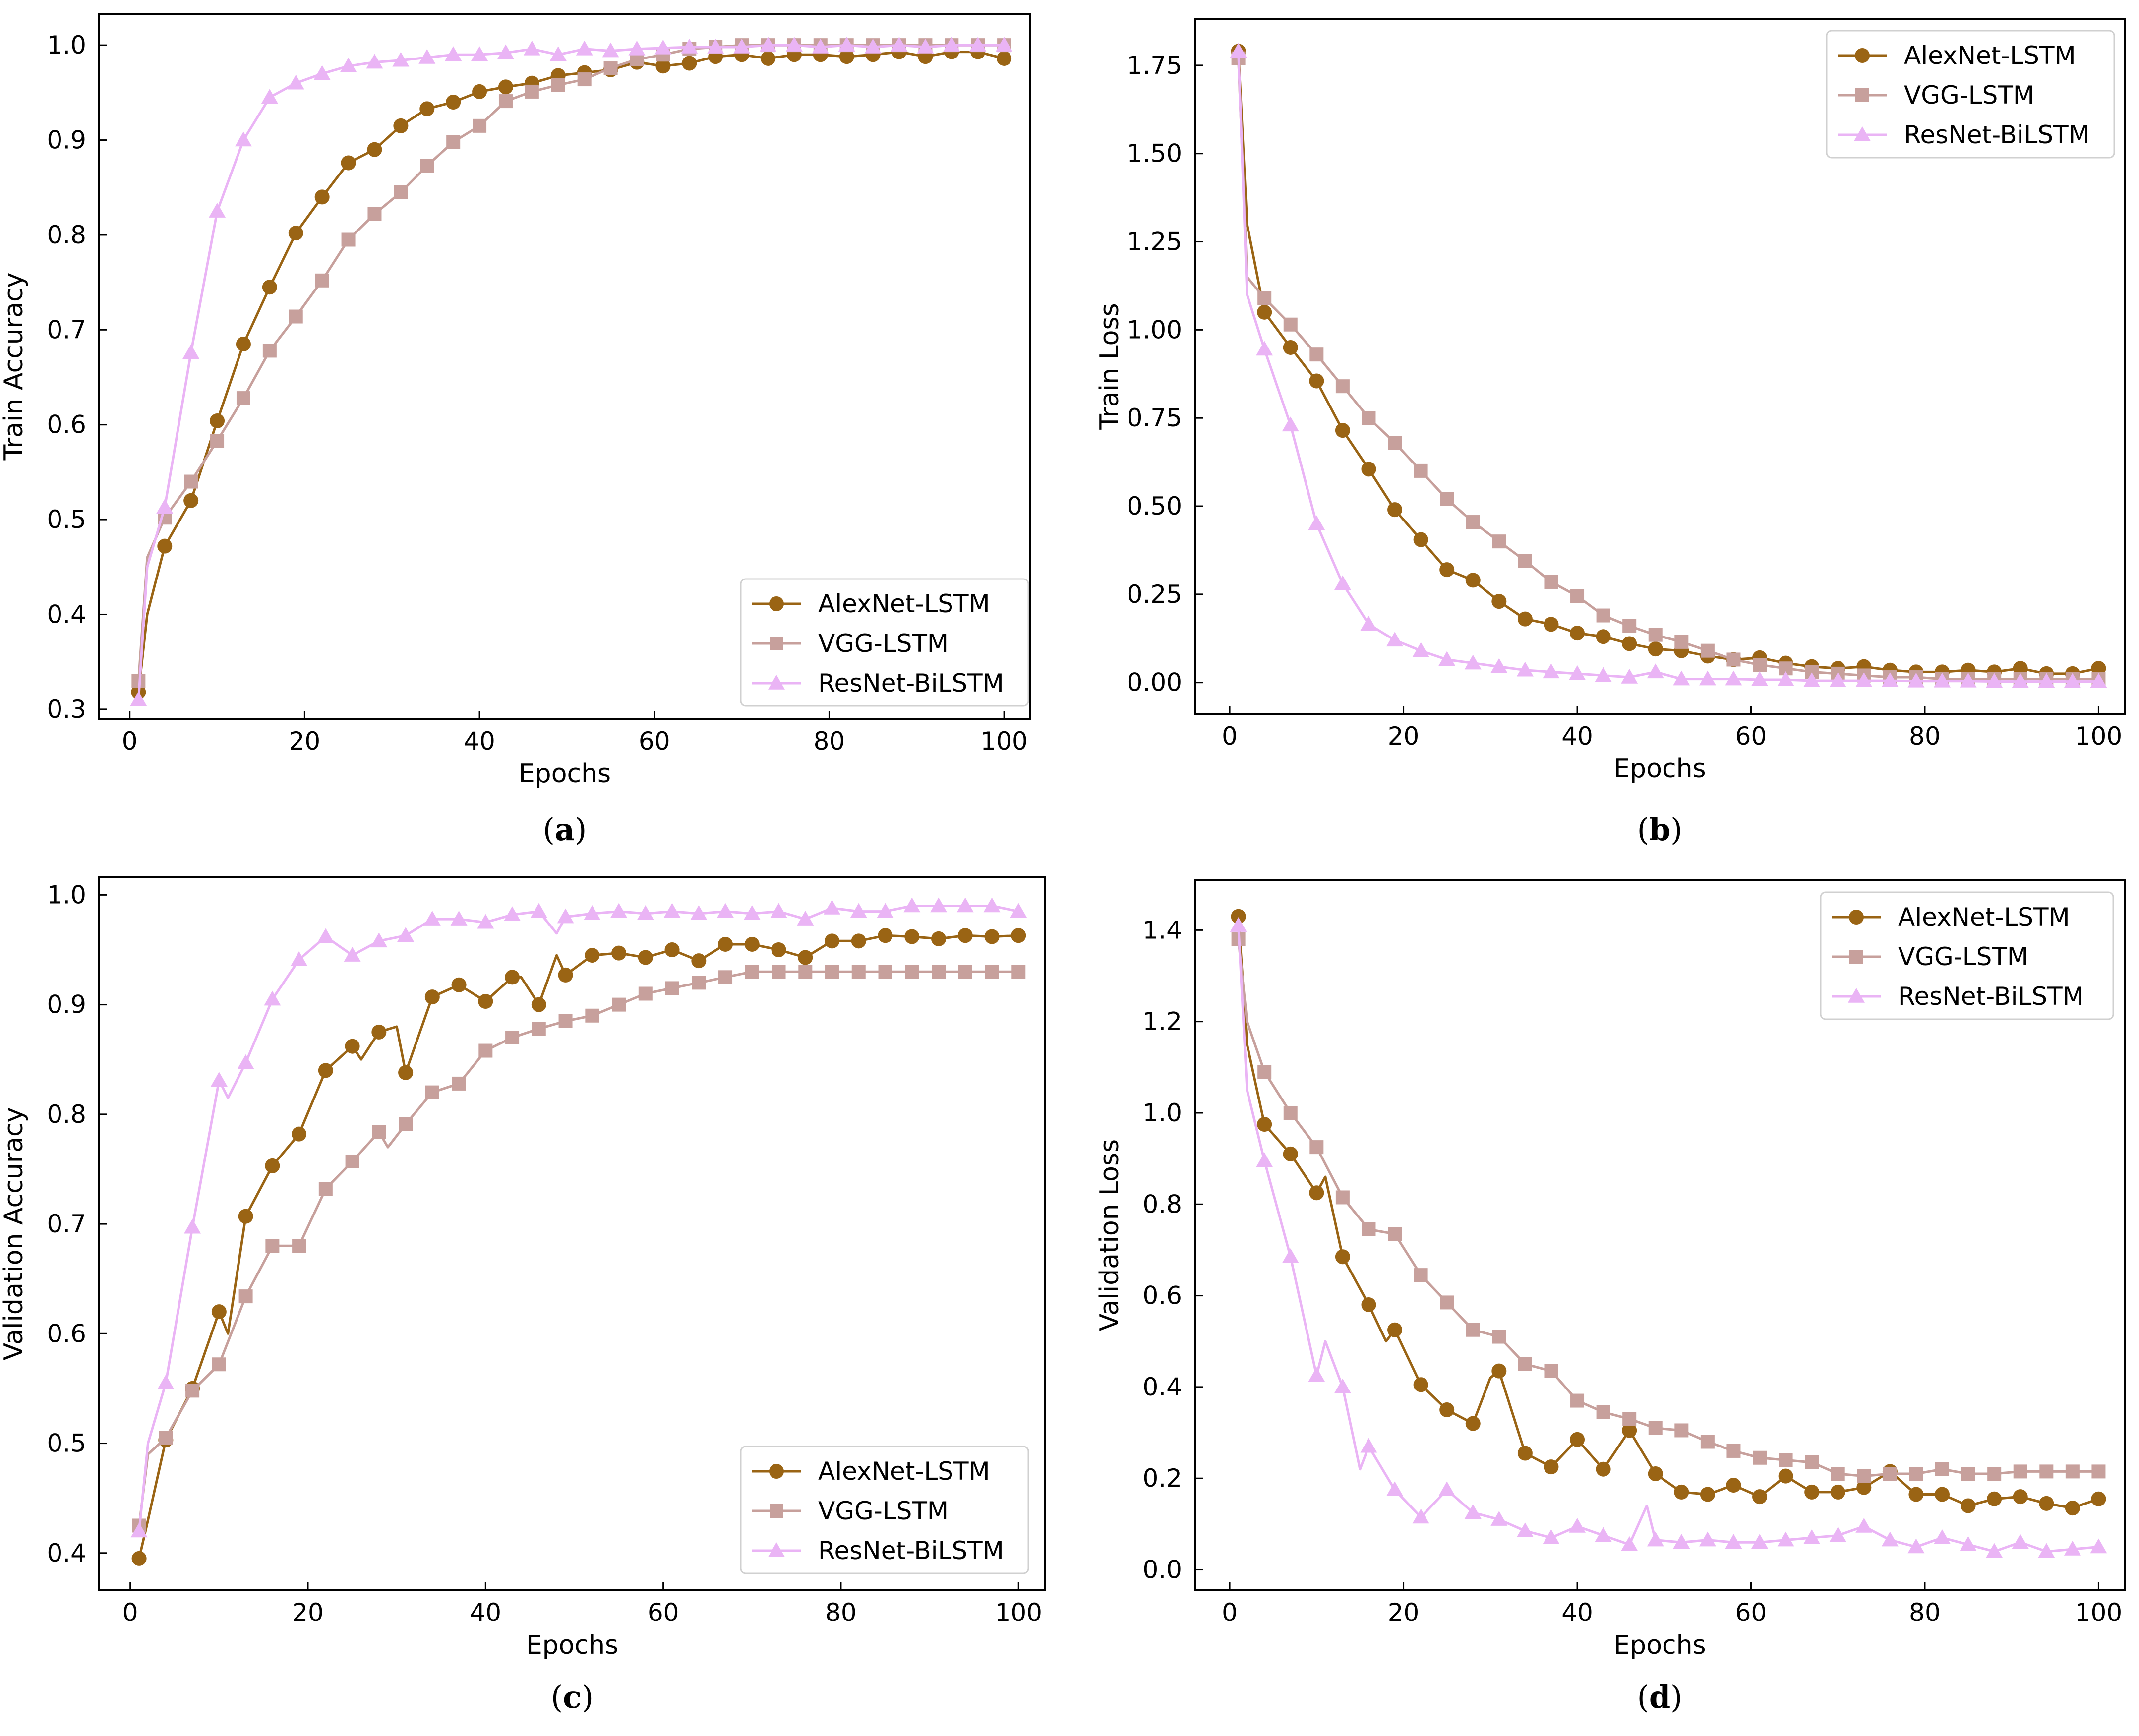 This screenshot has height=1736, width=2139. What do you see at coordinates (2098, 1612) in the screenshot?
I see `x-tick-label: 100` at bounding box center [2098, 1612].